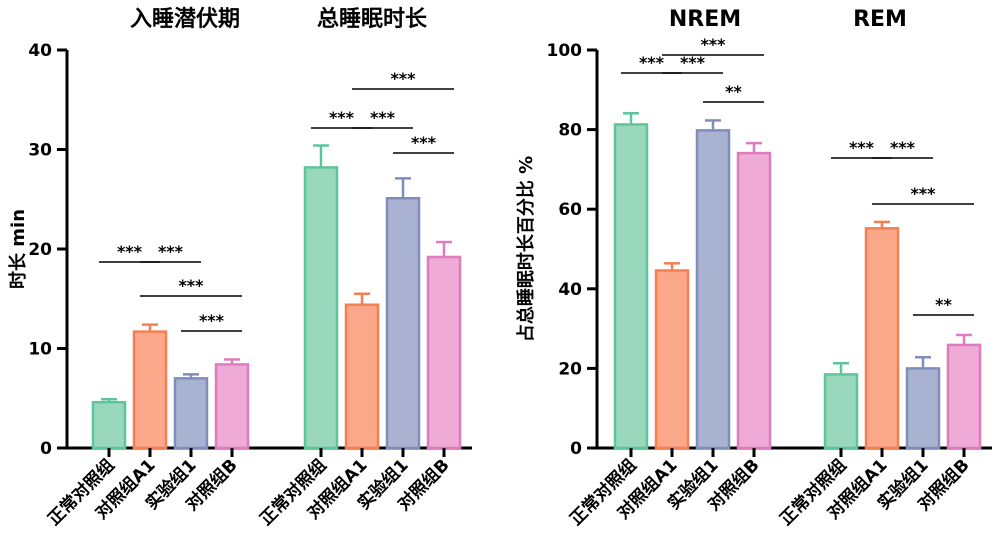  What do you see at coordinates (185, 19) in the screenshot?
I see `group-title: 入睡潜伏期` at bounding box center [185, 19].